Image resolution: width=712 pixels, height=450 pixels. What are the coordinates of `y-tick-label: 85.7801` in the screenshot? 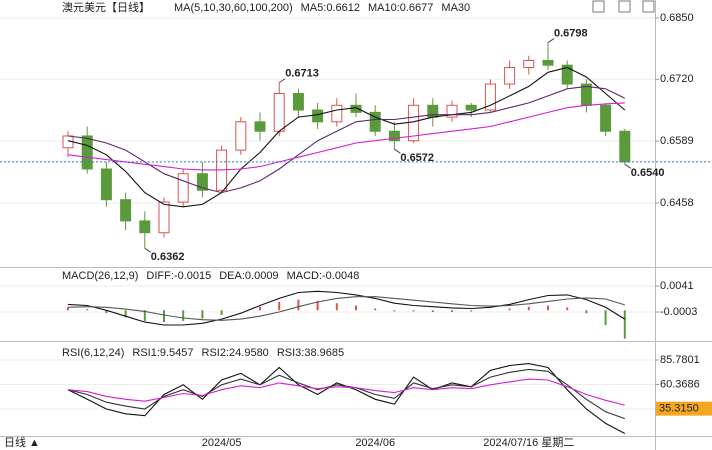 It's located at (680, 360).